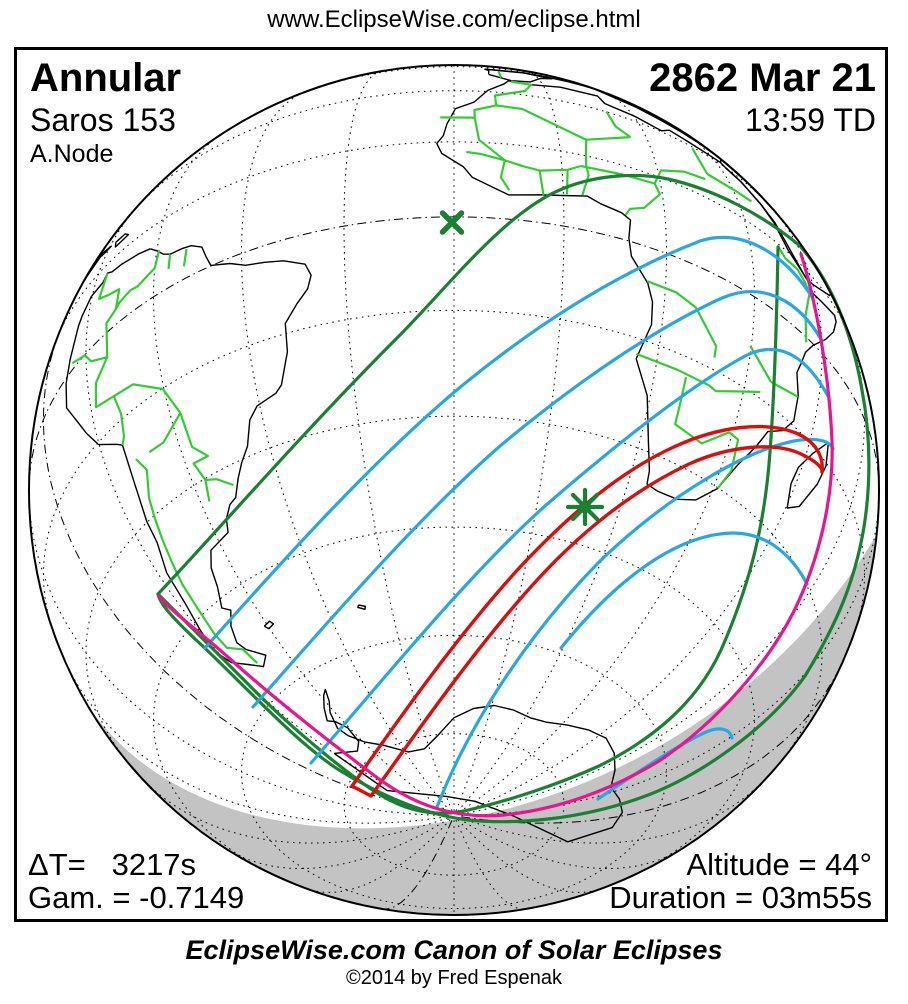  I want to click on copyright: ©2014 by Fred Espenak, so click(454, 978).